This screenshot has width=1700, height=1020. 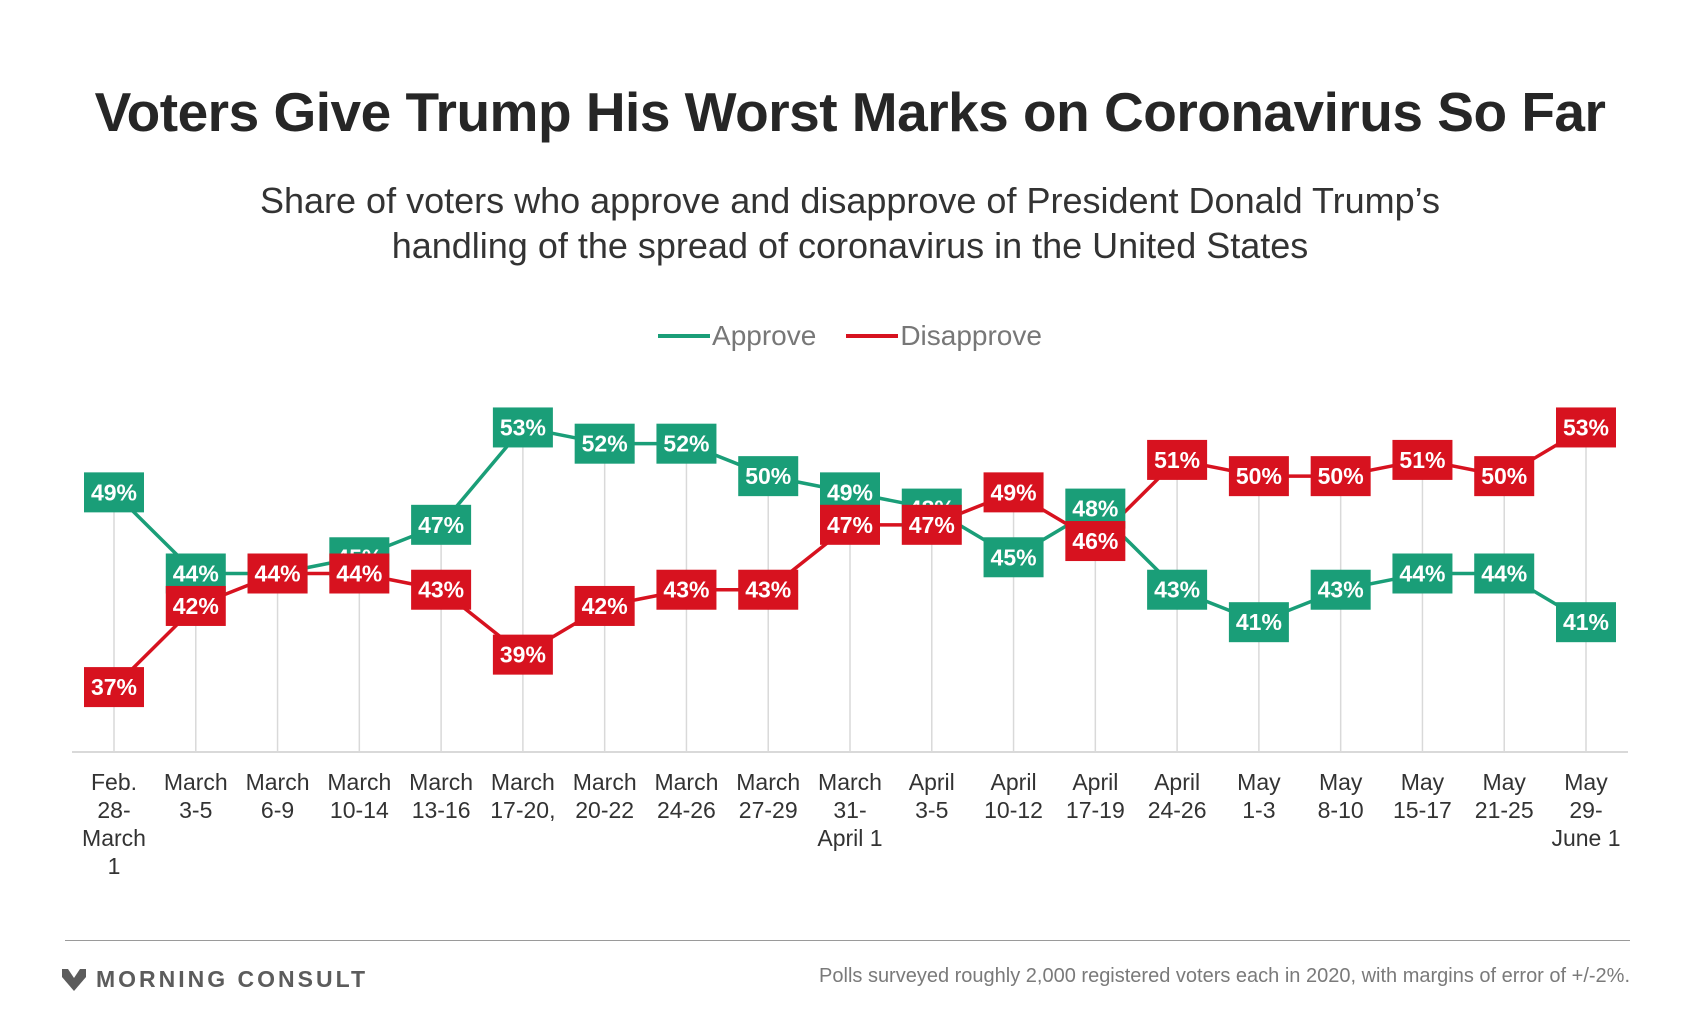 I want to click on data-label: 46%, so click(x=1095, y=541).